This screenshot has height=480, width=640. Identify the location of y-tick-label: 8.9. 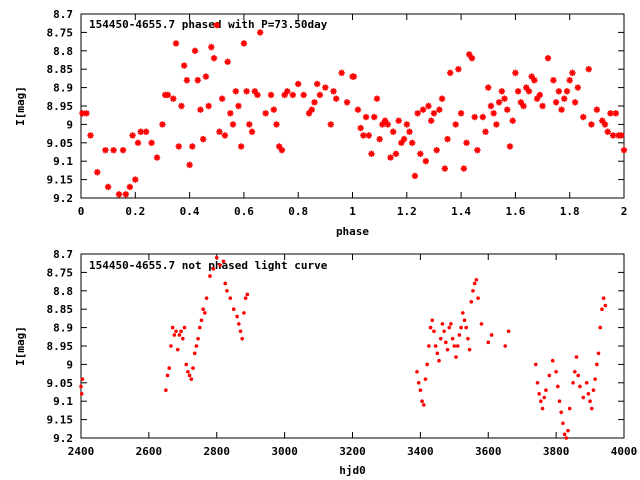
(63, 328).